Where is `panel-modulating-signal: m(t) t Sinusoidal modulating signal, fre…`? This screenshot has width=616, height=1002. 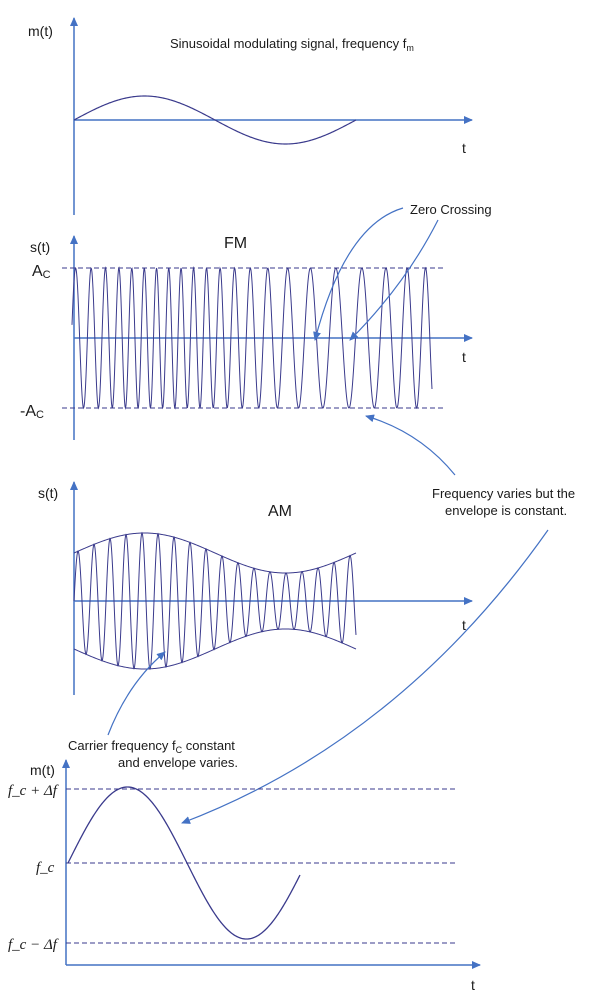
panel-modulating-signal: m(t) t Sinusoidal modulating signal, fre… is located at coordinates (250, 116).